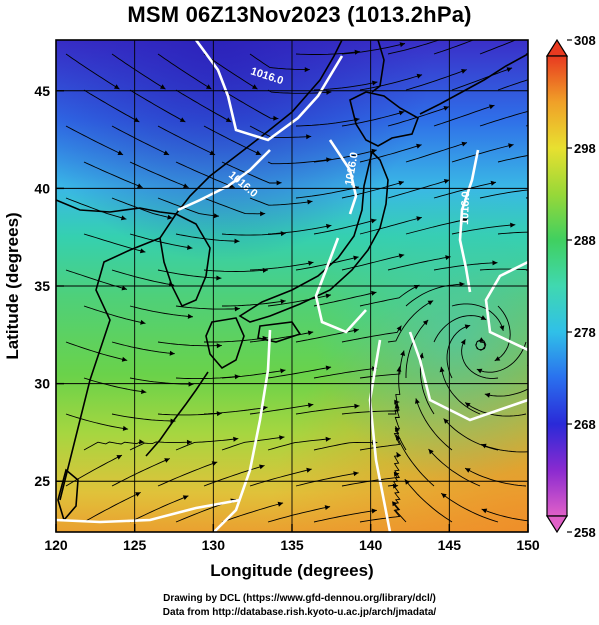 The image size is (599, 625). Describe the element at coordinates (292, 538) in the screenshot. I see `x-axis: 120 125 130 135 140 145 150` at that location.